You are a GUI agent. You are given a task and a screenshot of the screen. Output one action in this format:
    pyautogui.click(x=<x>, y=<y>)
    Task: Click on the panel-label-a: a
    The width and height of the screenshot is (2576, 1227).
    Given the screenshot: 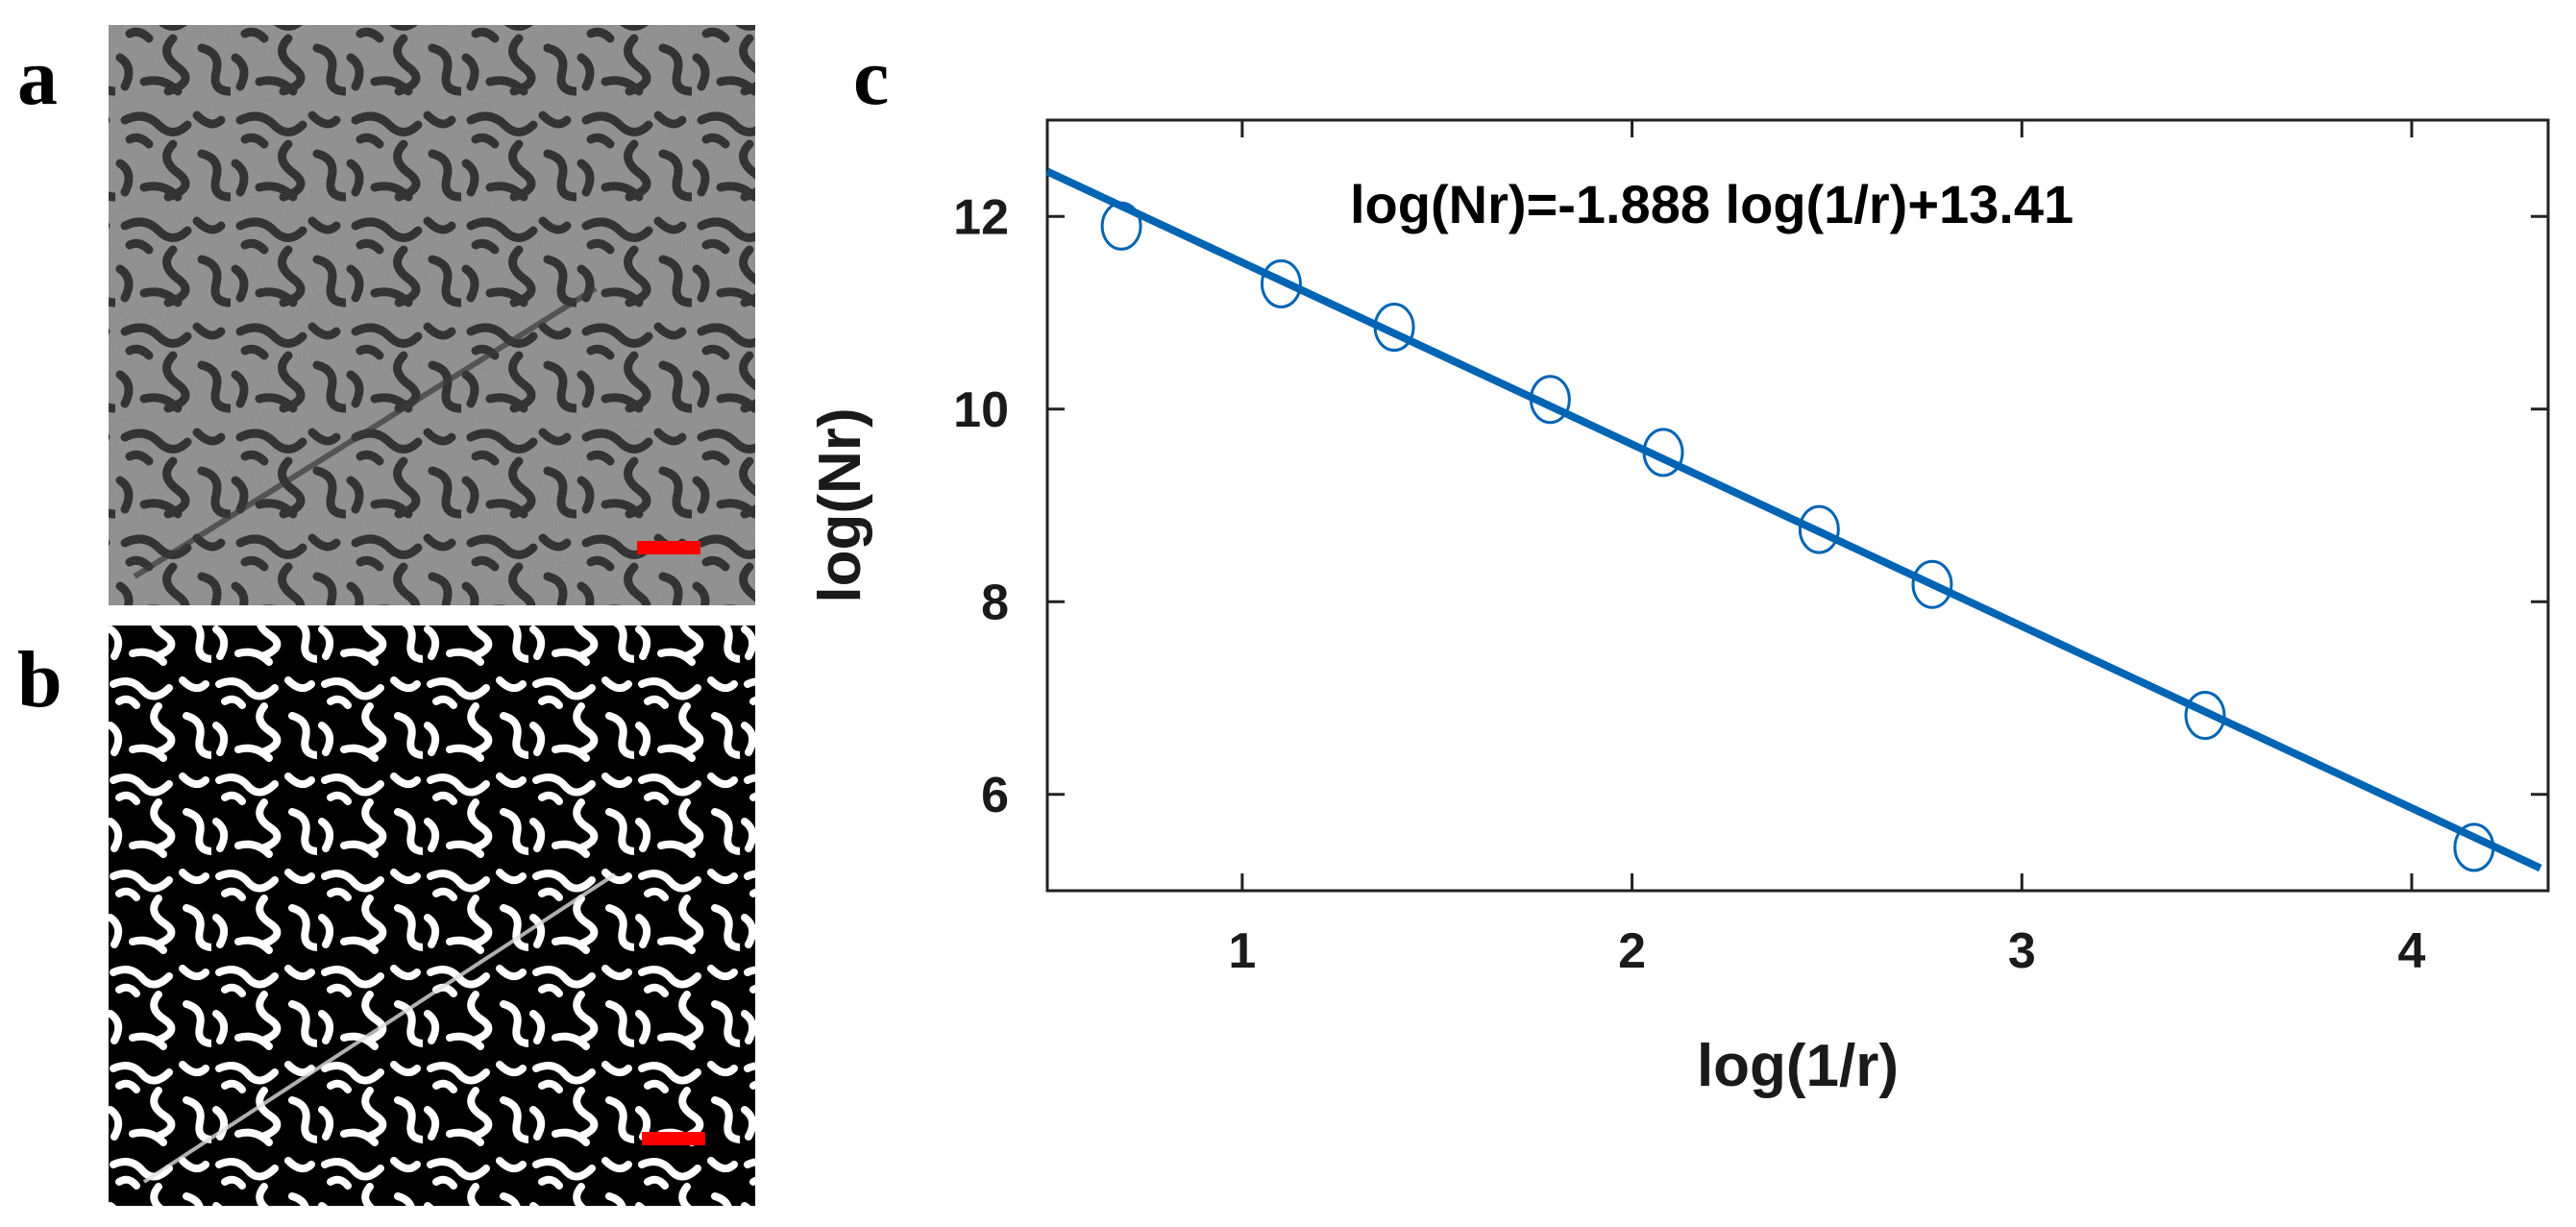 What is the action you would take?
    pyautogui.click(x=37, y=77)
    